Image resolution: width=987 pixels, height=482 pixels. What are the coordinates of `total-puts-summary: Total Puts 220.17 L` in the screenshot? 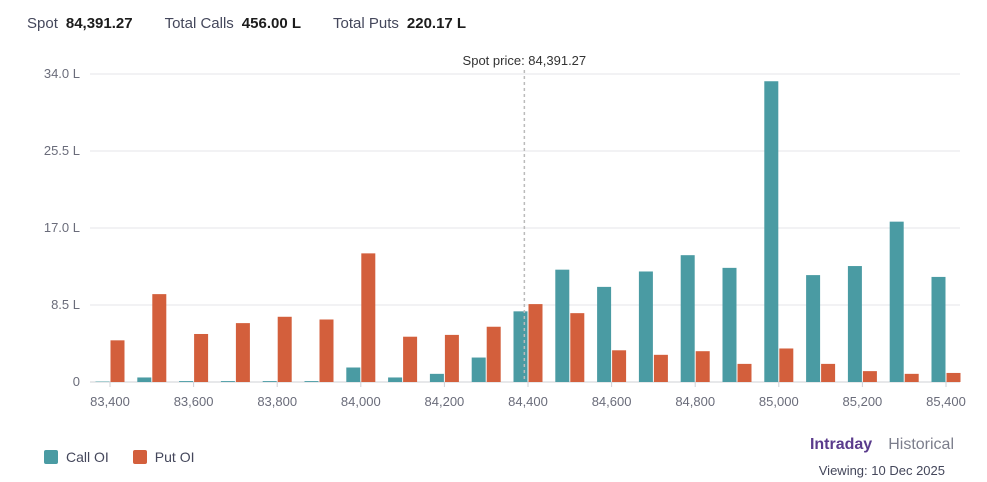 It's located at (399, 23).